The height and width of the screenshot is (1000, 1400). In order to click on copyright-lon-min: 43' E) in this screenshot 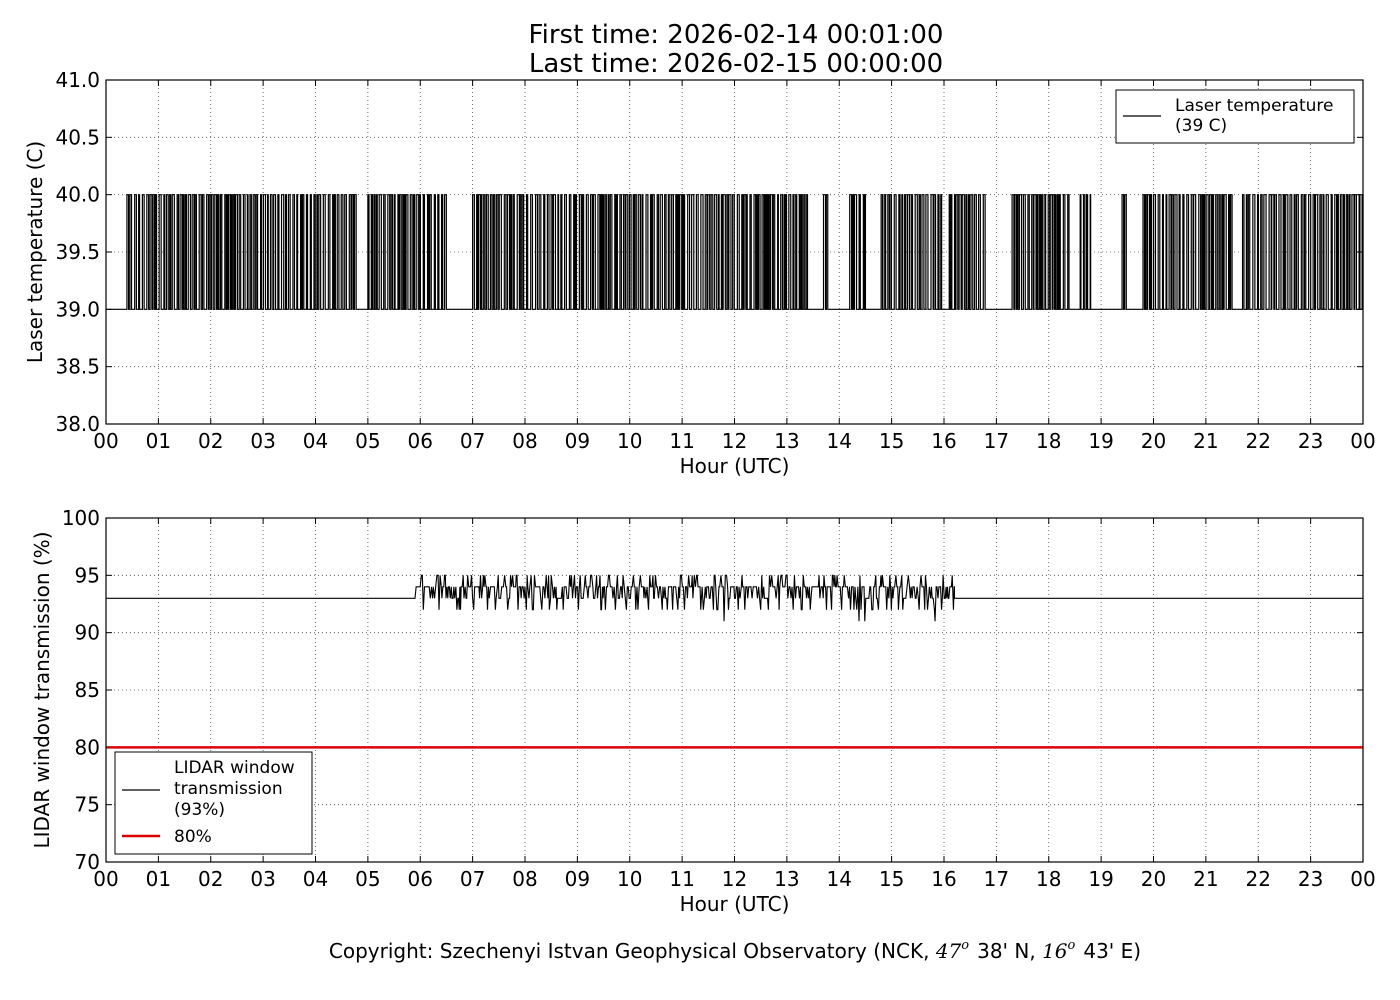, I will do `click(1112, 951)`.